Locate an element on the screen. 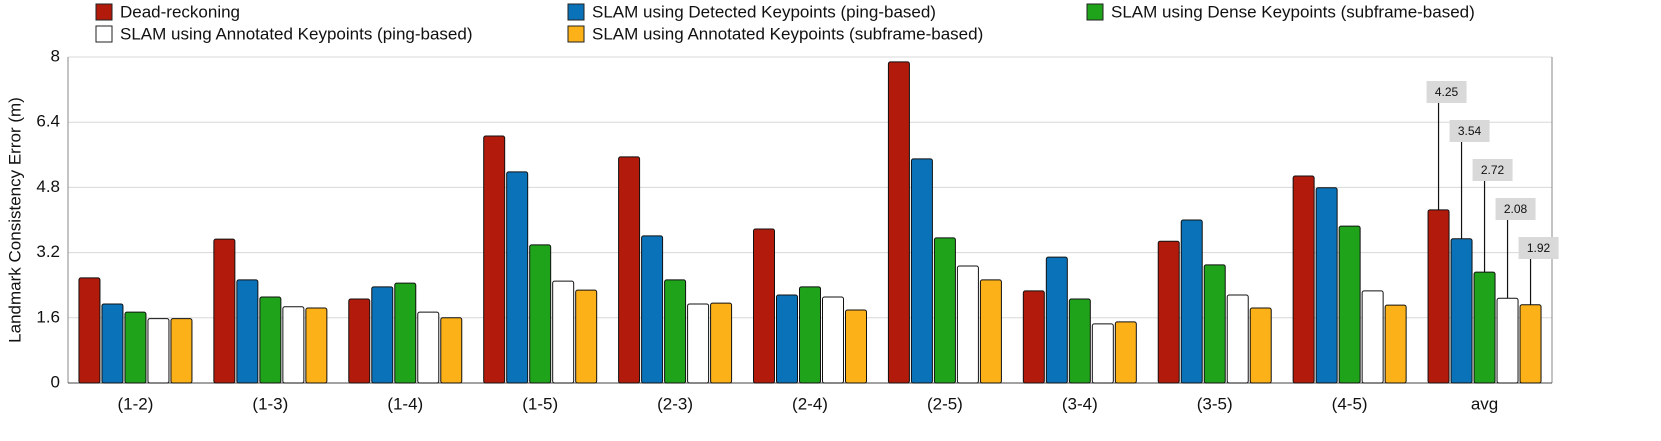 The image size is (1661, 441). data-label: 2.08 is located at coordinates (1516, 209).